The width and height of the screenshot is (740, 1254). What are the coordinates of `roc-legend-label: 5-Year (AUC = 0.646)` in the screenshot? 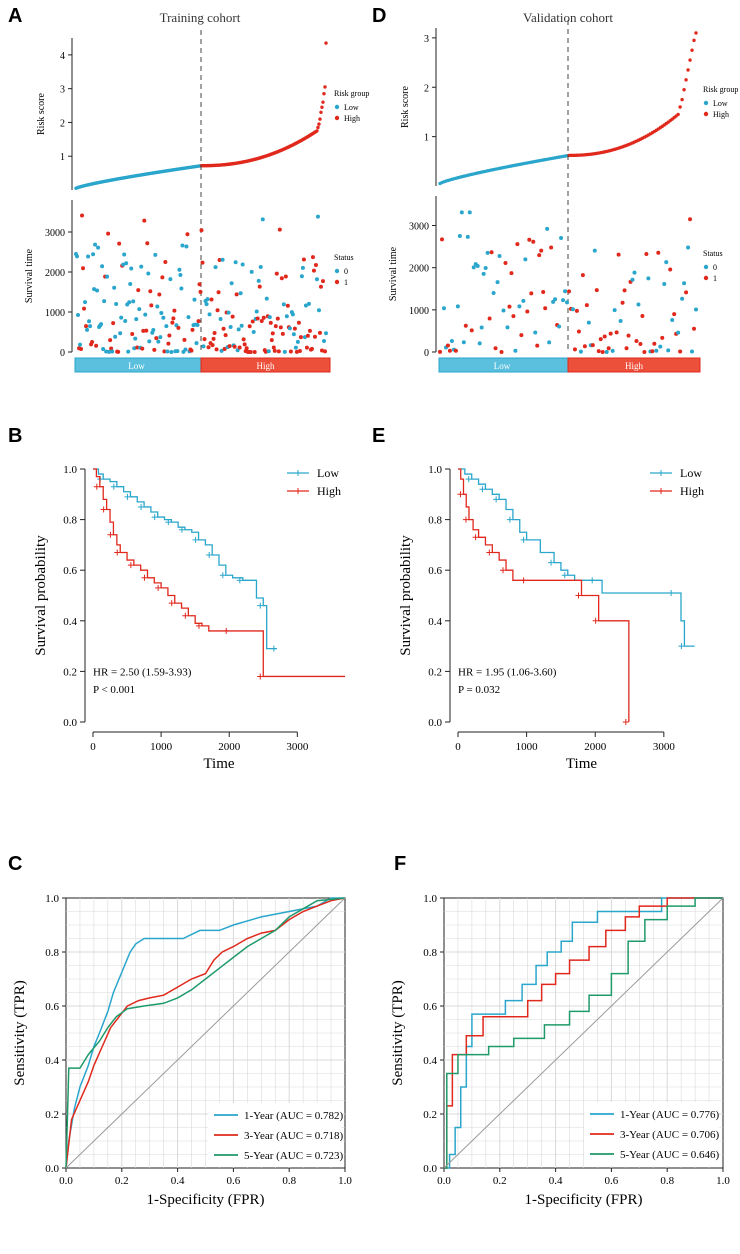 It's located at (670, 1155).